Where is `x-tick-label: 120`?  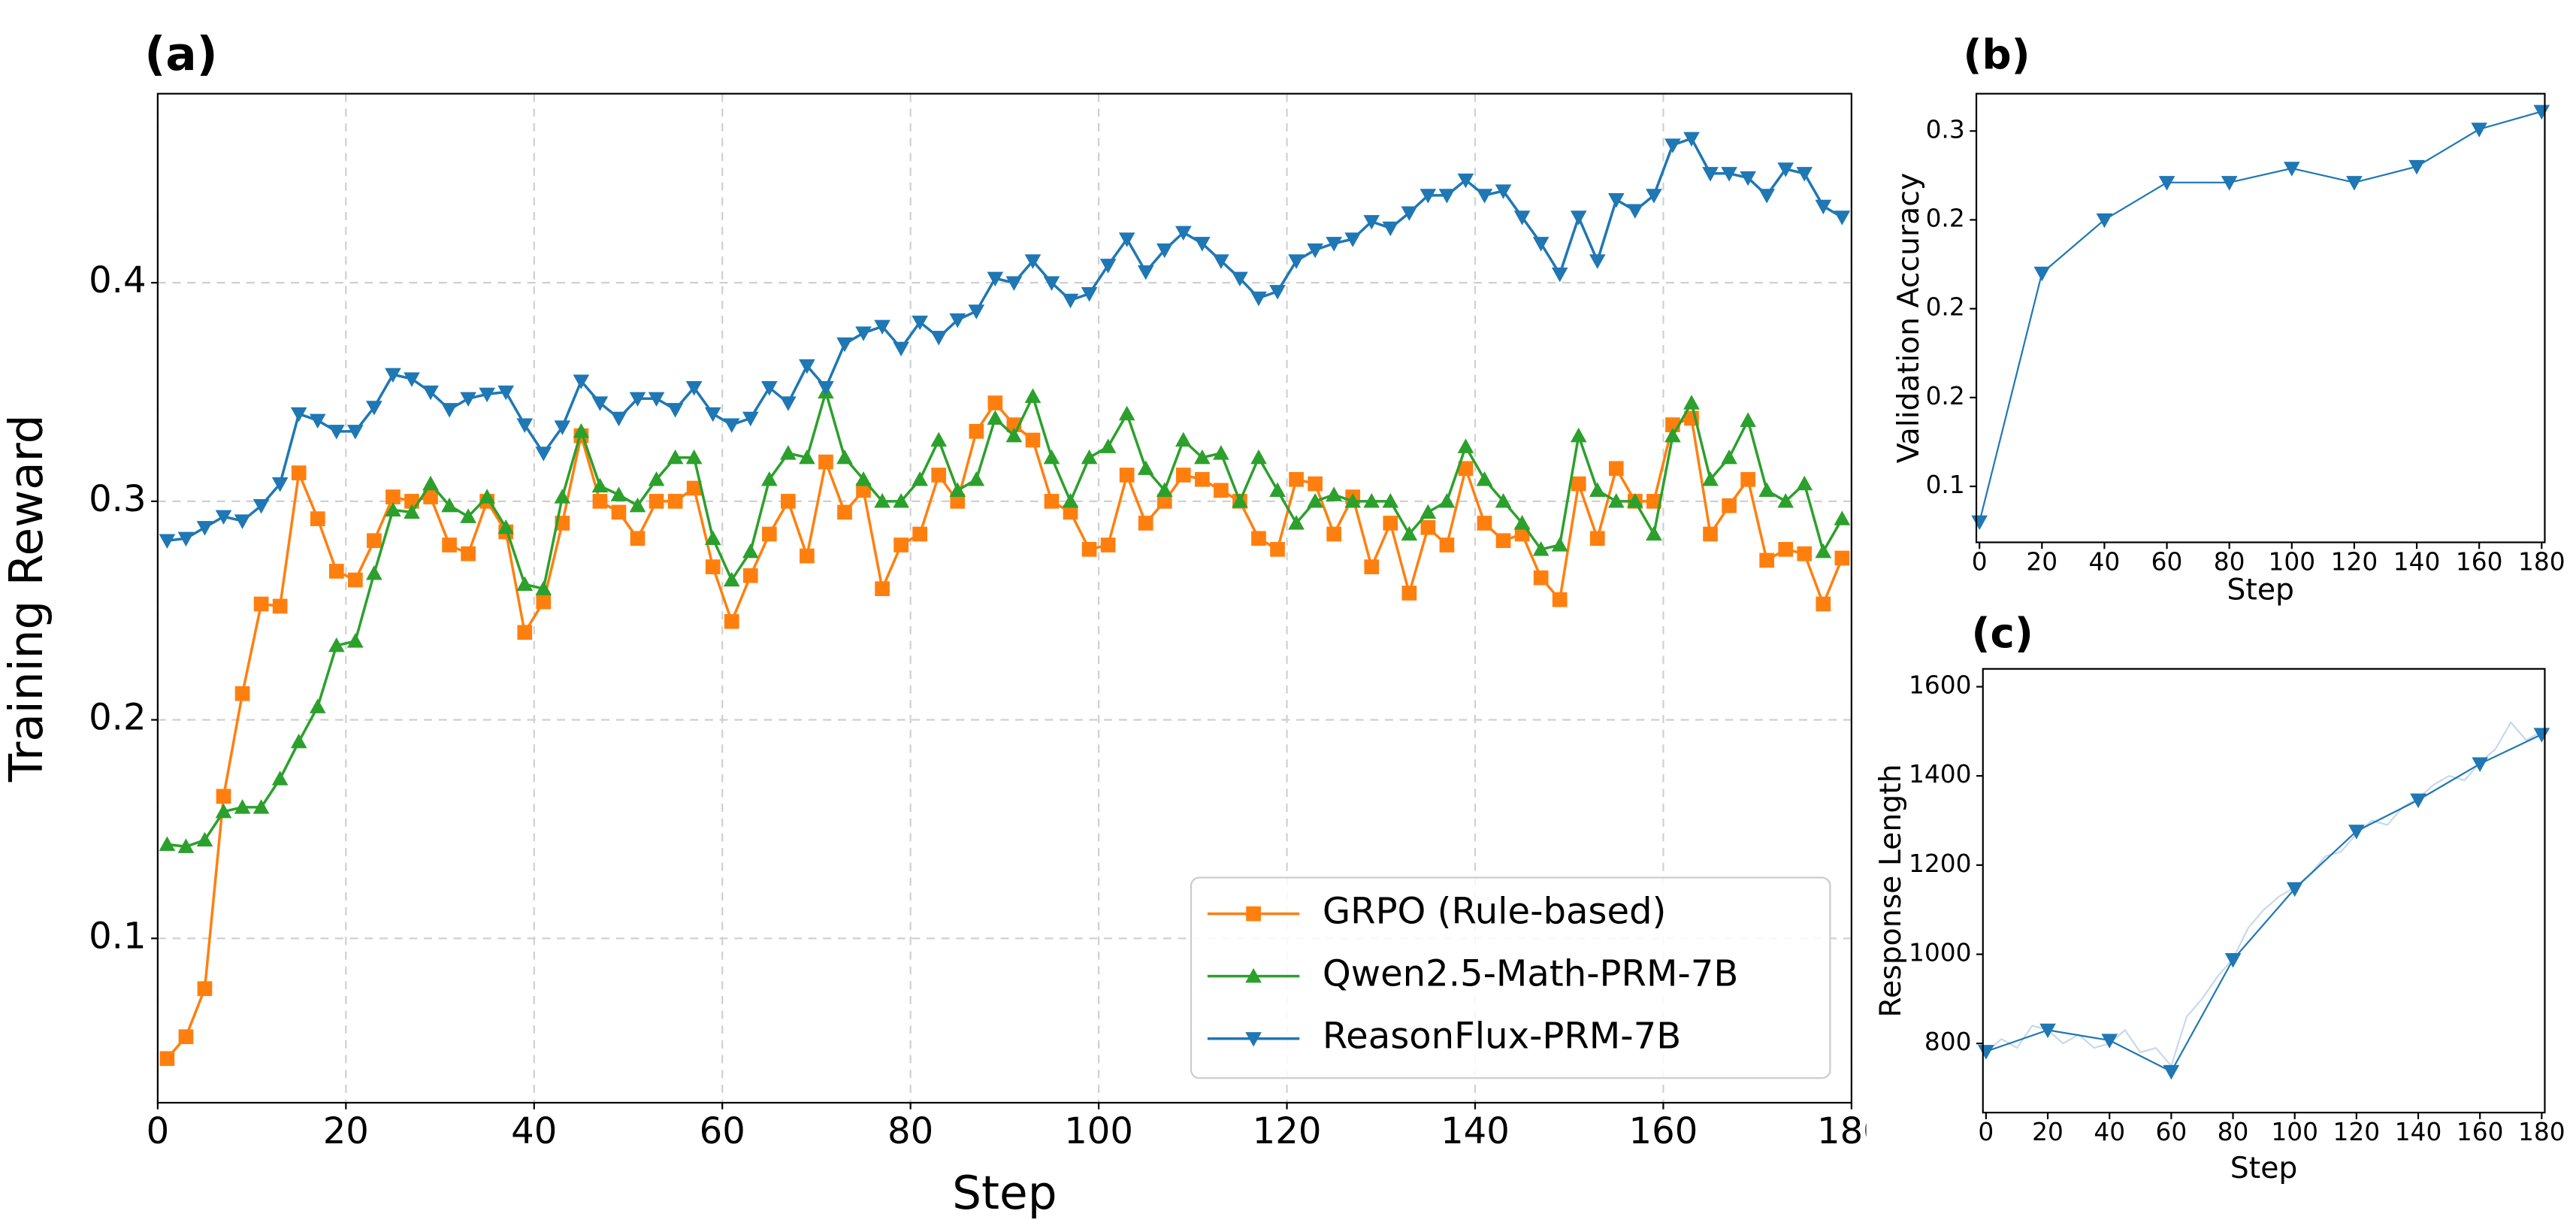
x-tick-label: 120 is located at coordinates (1288, 1131).